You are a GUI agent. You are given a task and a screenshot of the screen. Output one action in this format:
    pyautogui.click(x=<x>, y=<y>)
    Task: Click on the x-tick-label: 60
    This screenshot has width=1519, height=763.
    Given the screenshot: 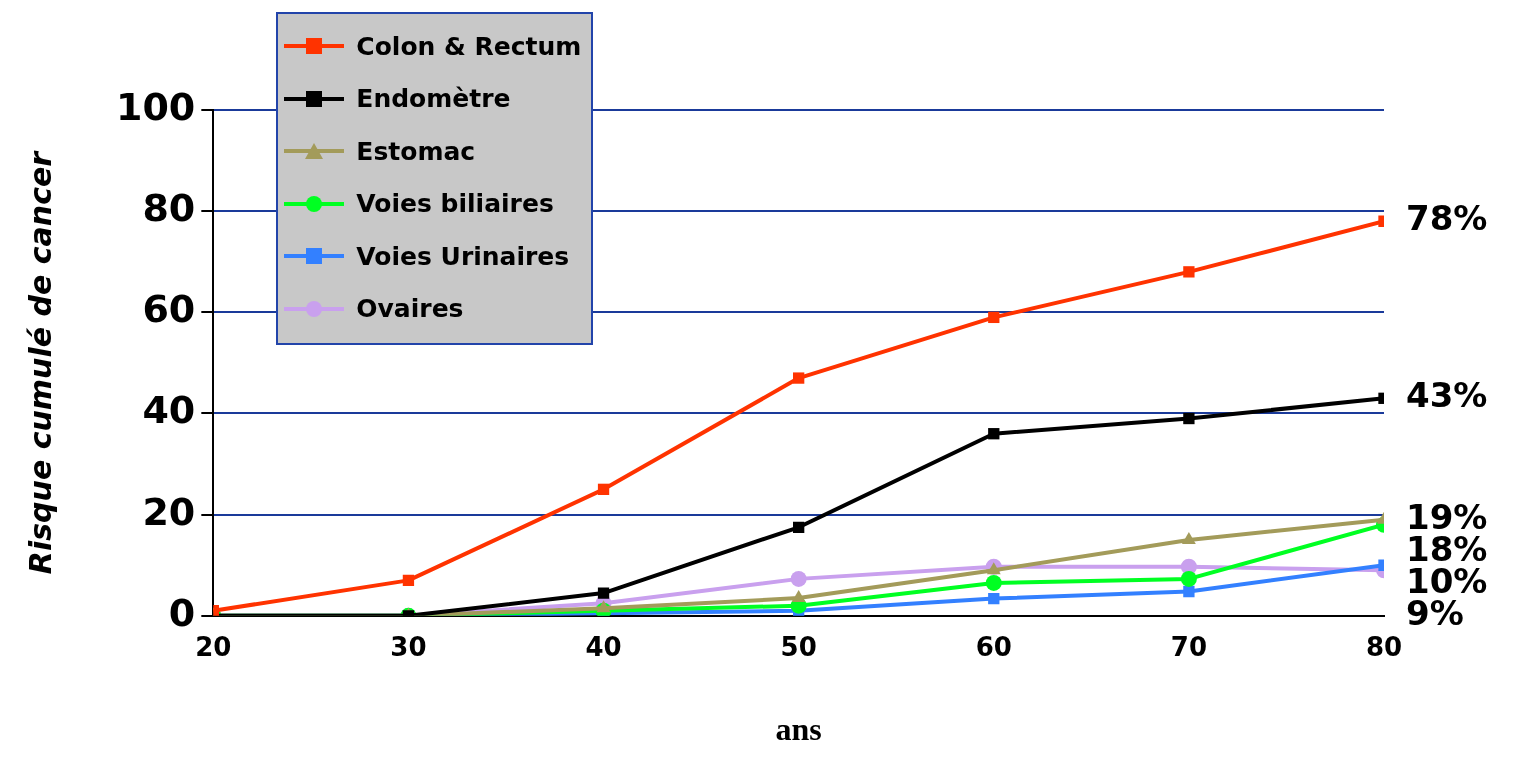 What is the action you would take?
    pyautogui.click(x=993, y=647)
    